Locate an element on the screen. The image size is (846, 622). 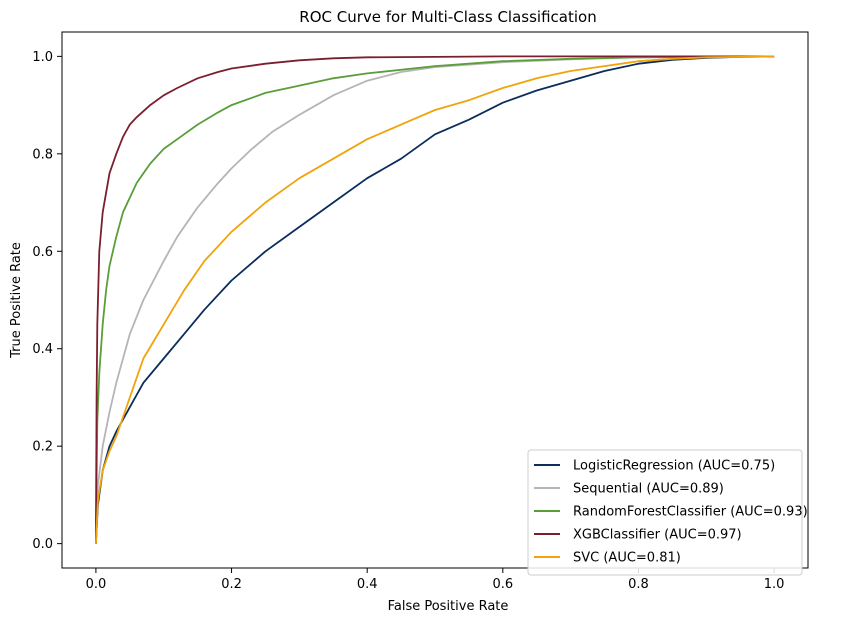
y-tick-label: 0.4 is located at coordinates (42, 349).